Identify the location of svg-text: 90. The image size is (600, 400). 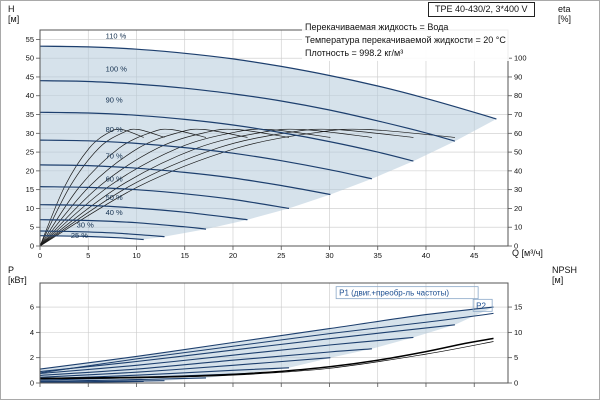
(518, 76).